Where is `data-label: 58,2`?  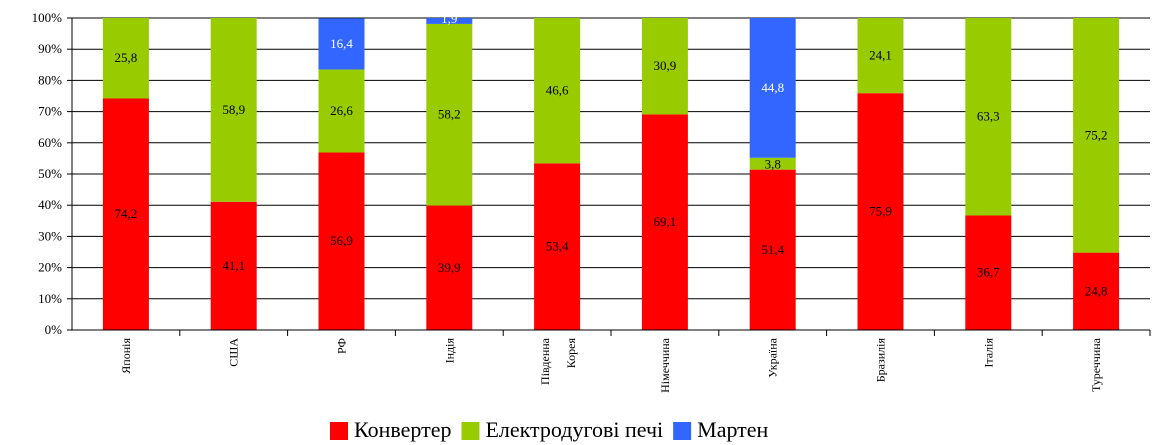 data-label: 58,2 is located at coordinates (449, 114).